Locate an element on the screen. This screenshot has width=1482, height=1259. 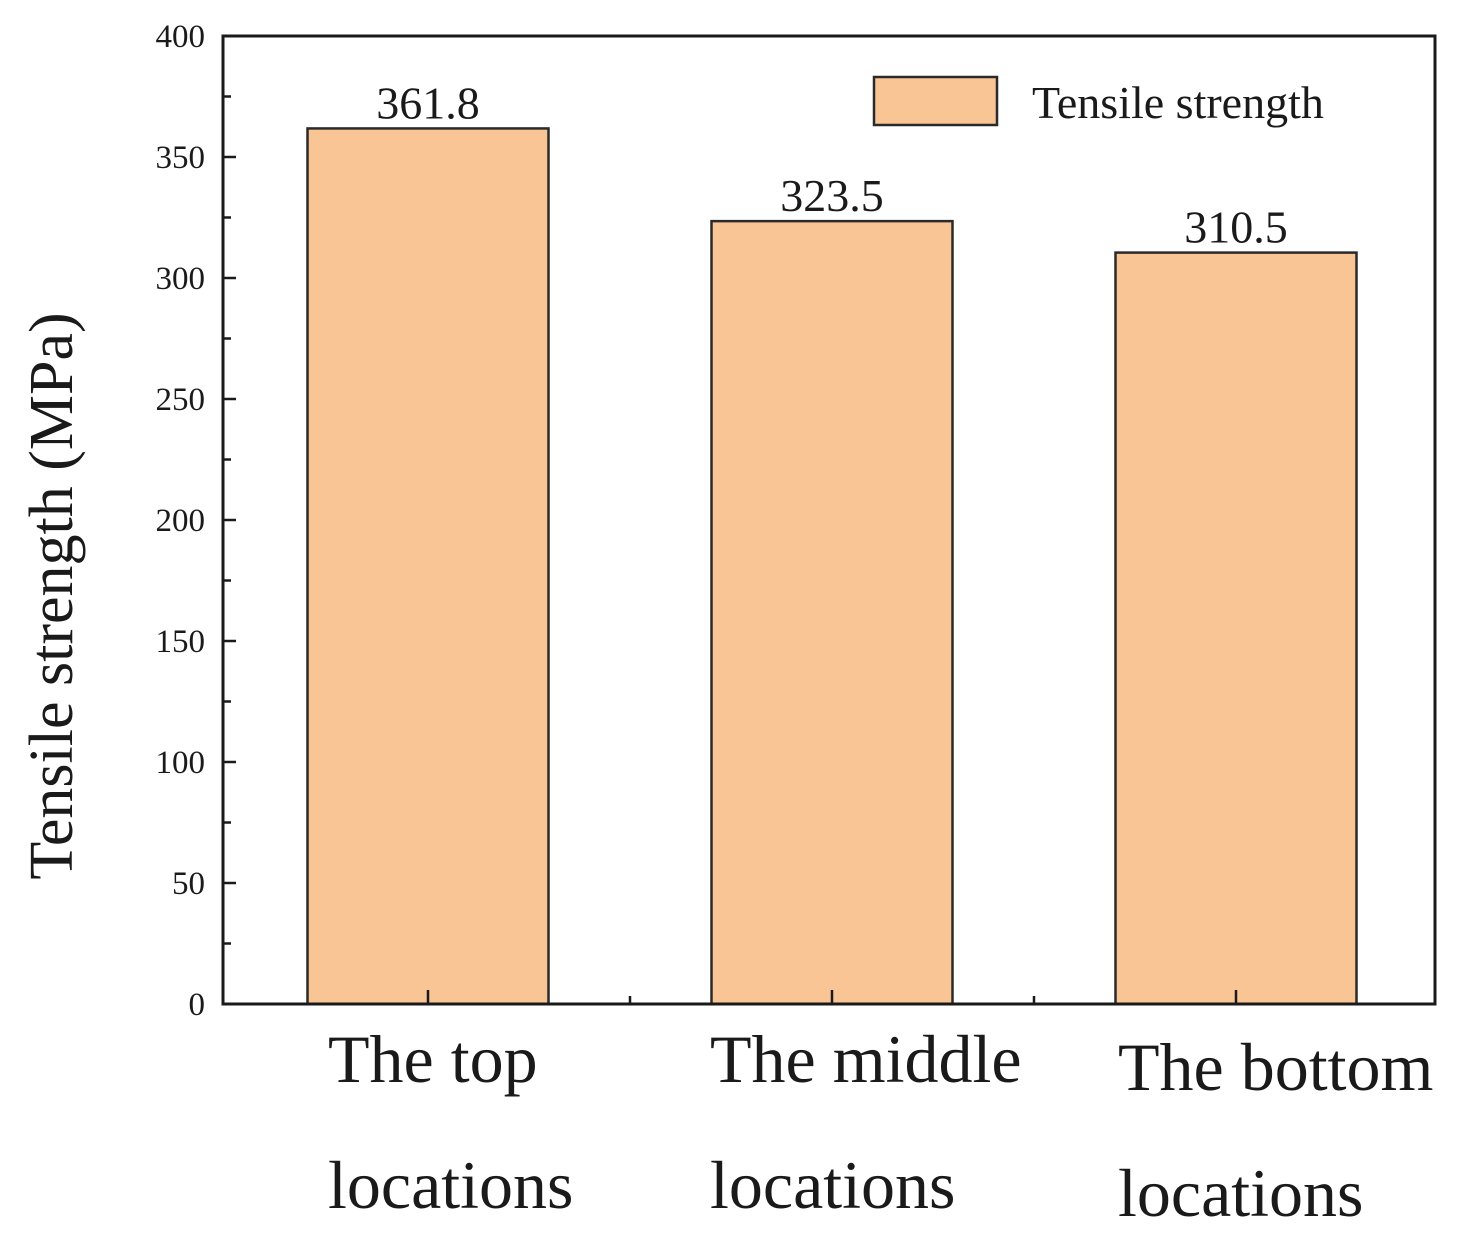
x-category-label: The bottom is located at coordinates (1275, 1067).